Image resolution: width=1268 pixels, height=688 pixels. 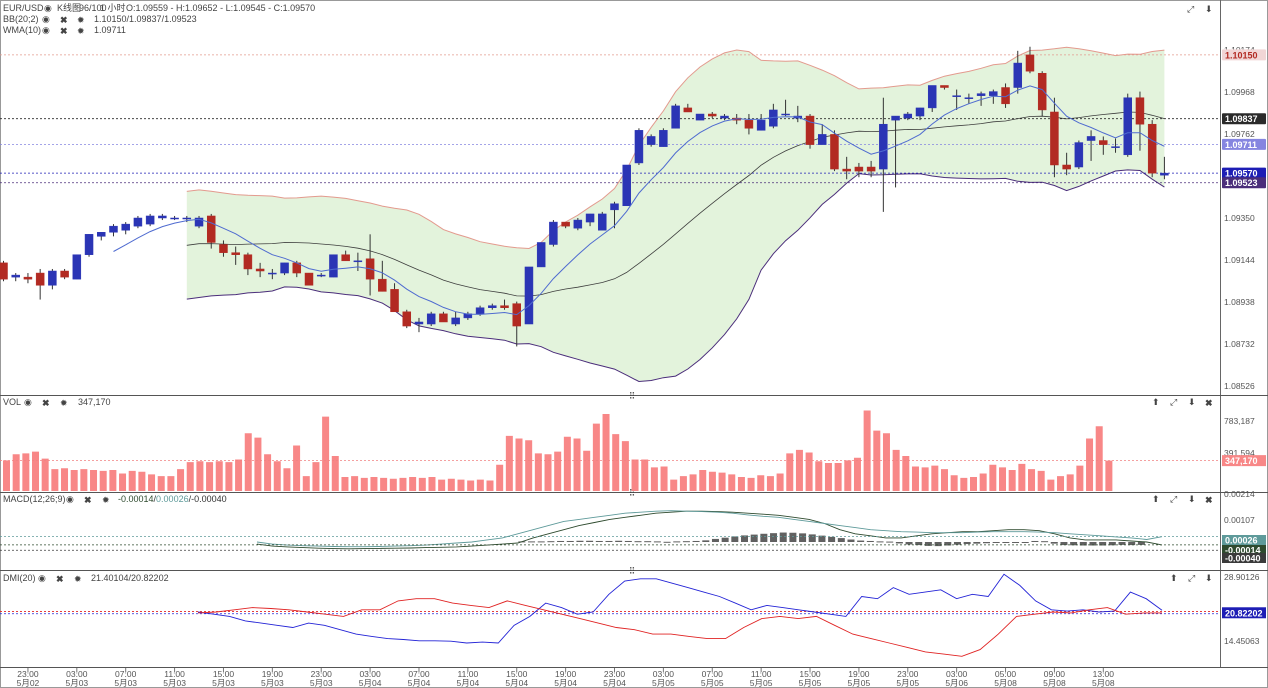 I want to click on time-tick-hour: 19:00, so click(x=859, y=674).